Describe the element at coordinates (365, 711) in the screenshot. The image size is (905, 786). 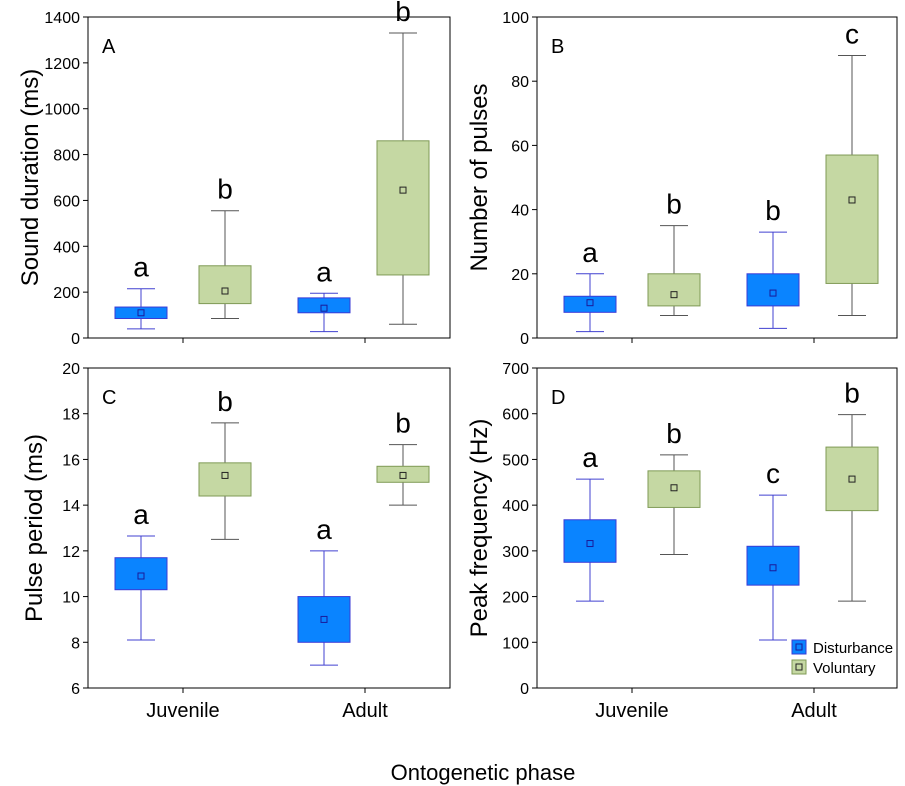
I see `x-category-label: Adult` at that location.